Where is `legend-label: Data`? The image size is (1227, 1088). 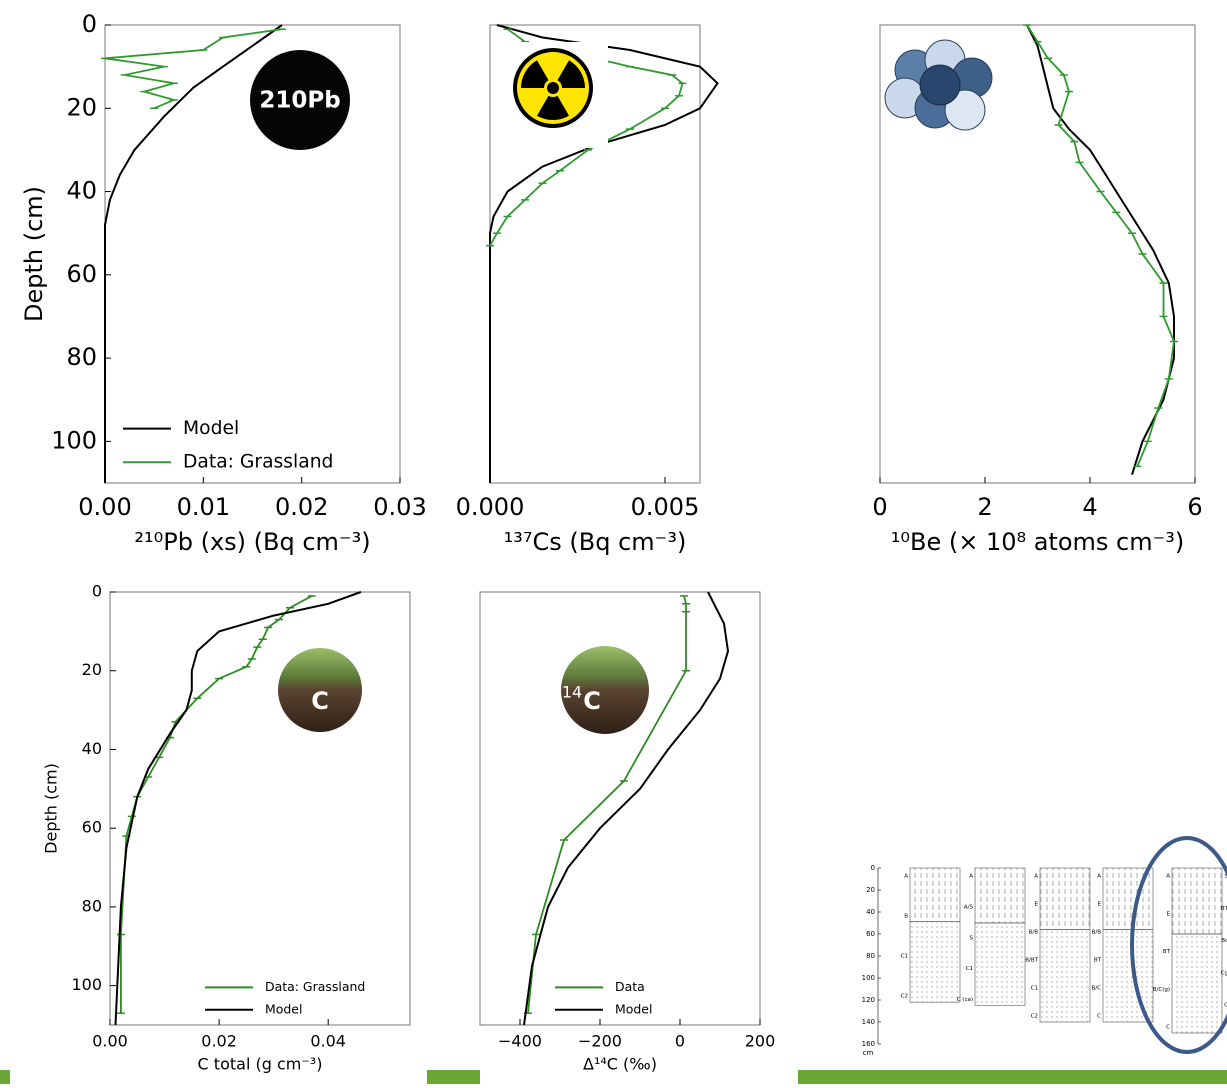
legend-label: Data is located at coordinates (630, 986).